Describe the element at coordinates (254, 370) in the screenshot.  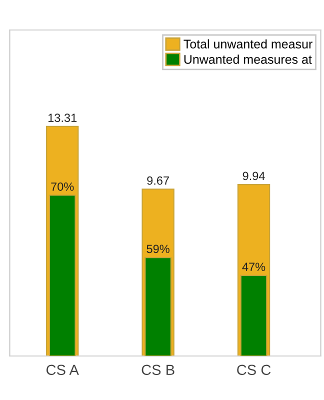
I see `x-tick-label: CS C` at that location.